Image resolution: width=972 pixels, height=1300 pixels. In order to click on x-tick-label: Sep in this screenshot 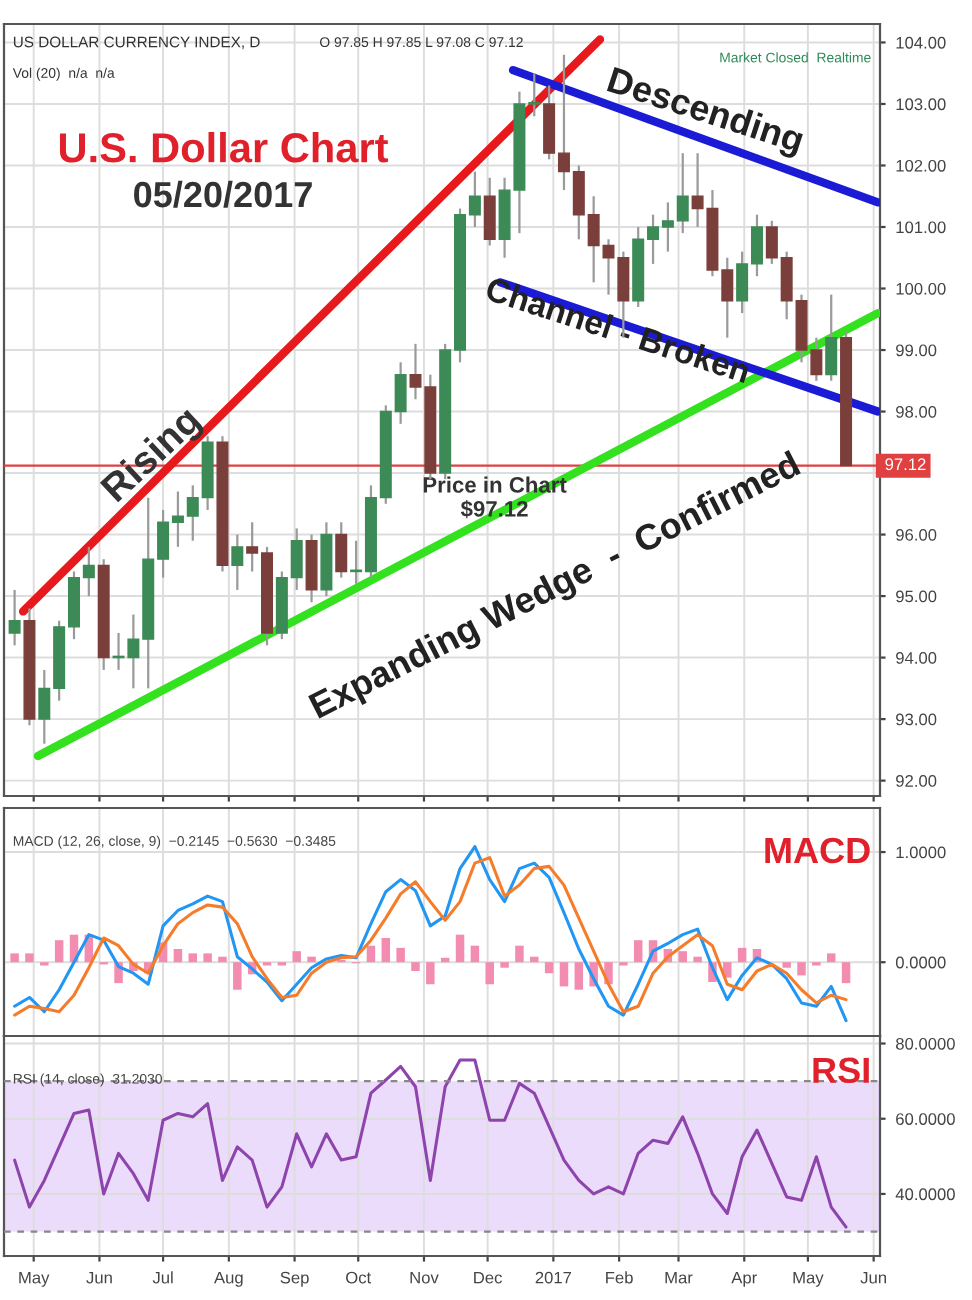, I will do `click(294, 1279)`.